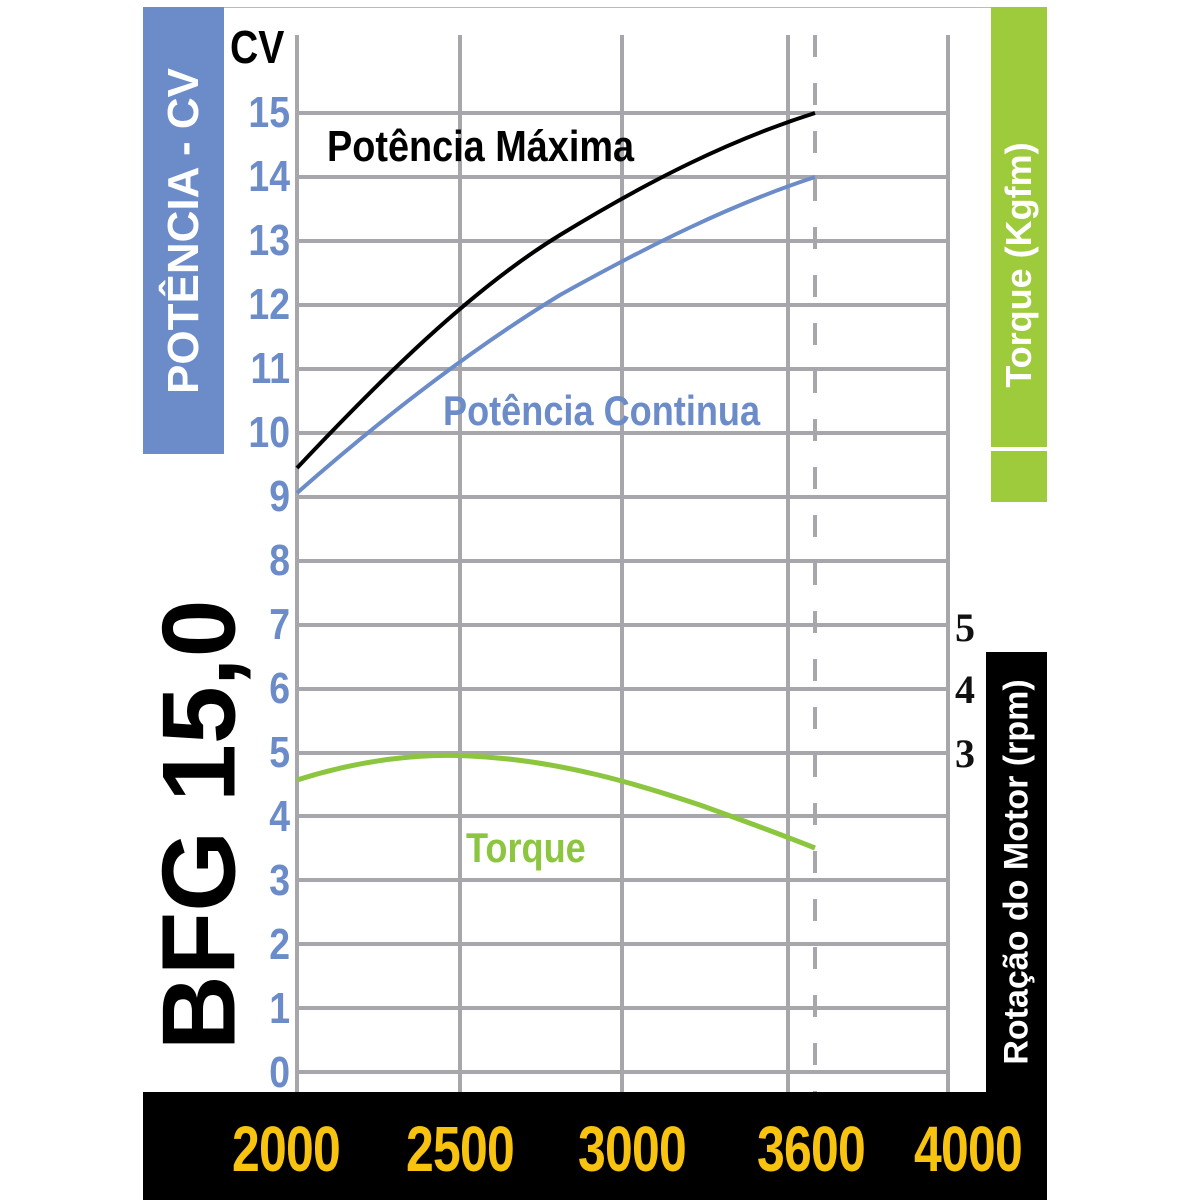 This screenshot has height=1200, width=1200. What do you see at coordinates (279, 1008) in the screenshot?
I see `y-tick: 1` at bounding box center [279, 1008].